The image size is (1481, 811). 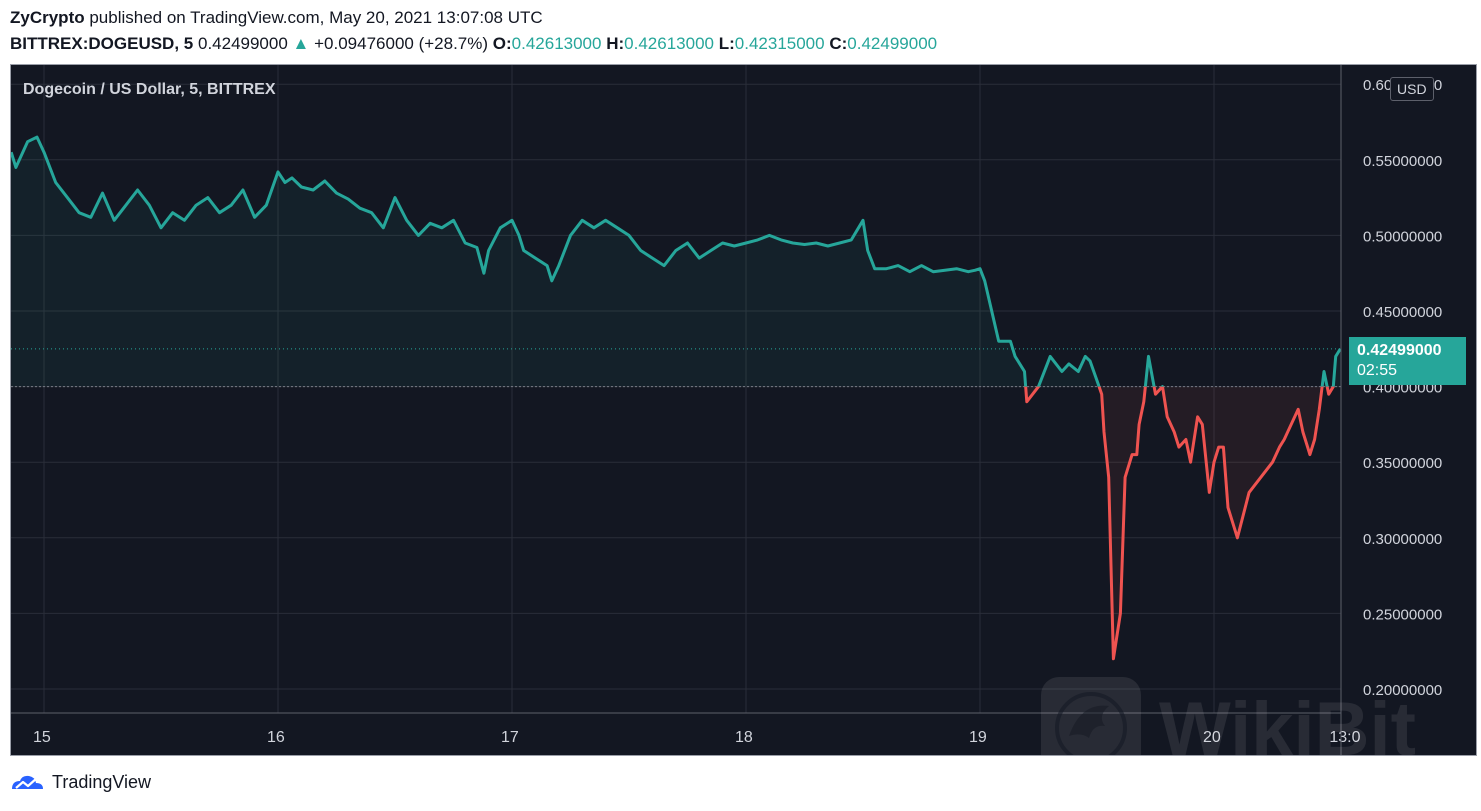 I want to click on x-tick-label: 13:0, so click(x=1344, y=737).